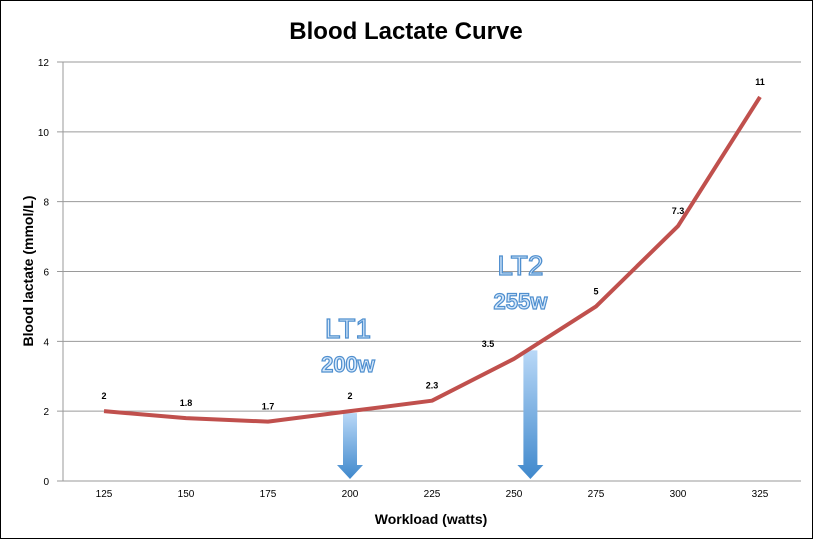 The width and height of the screenshot is (813, 543). I want to click on threshold-label: LT1, so click(348, 328).